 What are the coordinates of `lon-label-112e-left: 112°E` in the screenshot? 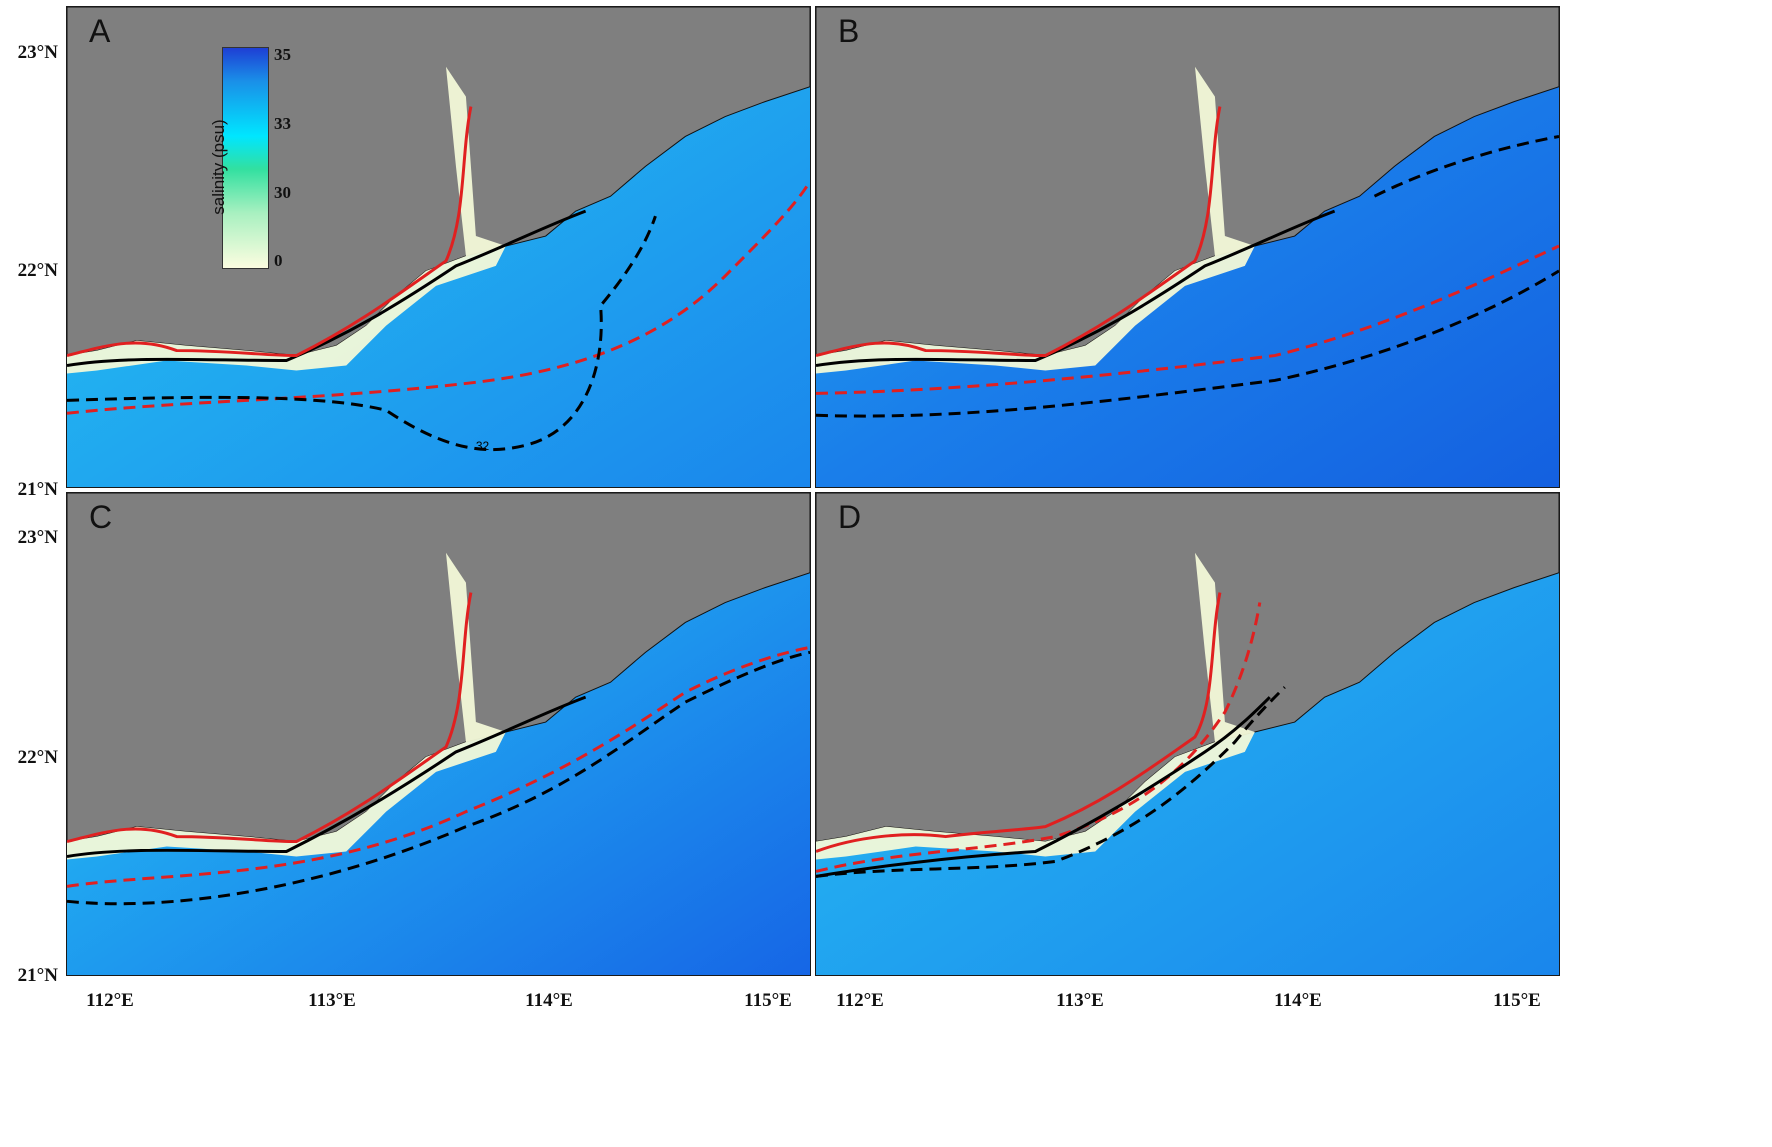 It's located at (110, 1000).